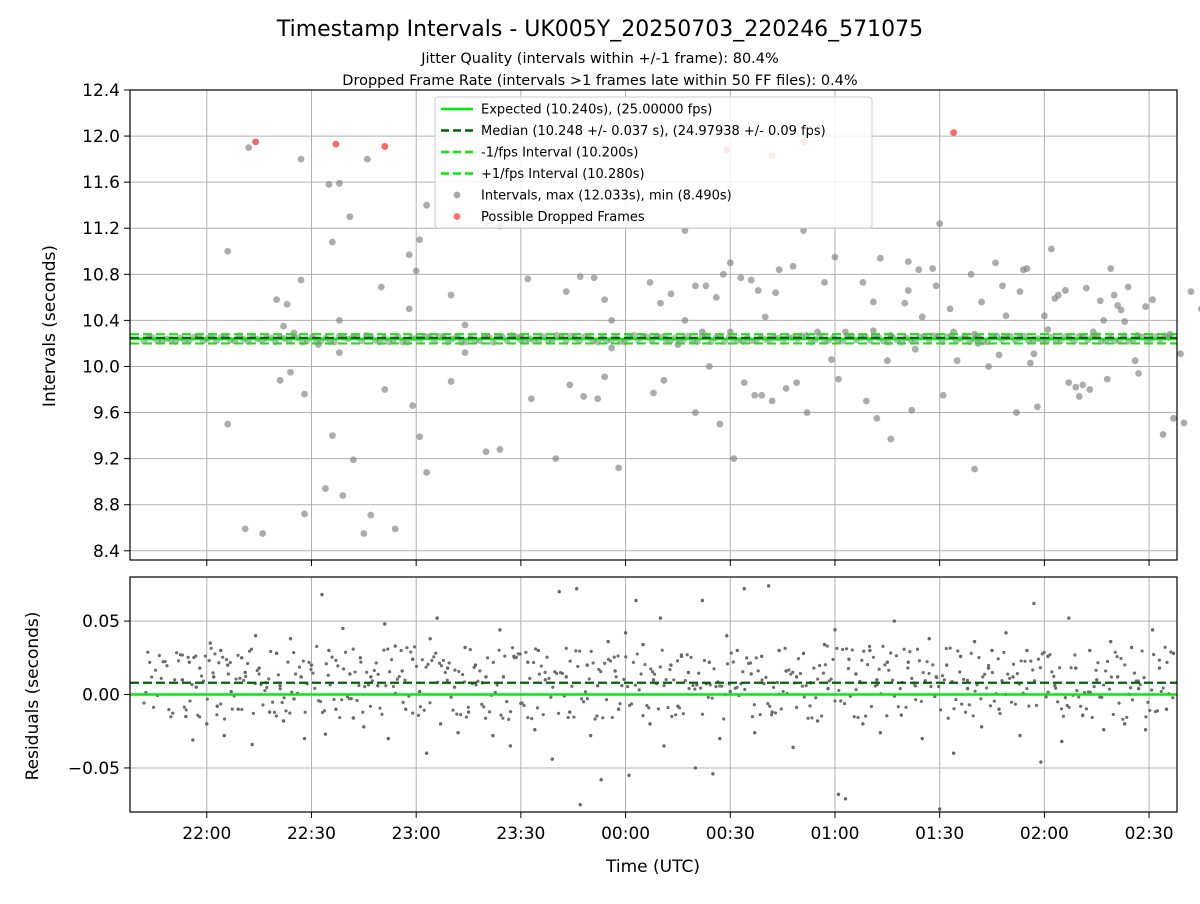  I want to click on bottom-y-tick-label: −0.05, so click(94, 769).